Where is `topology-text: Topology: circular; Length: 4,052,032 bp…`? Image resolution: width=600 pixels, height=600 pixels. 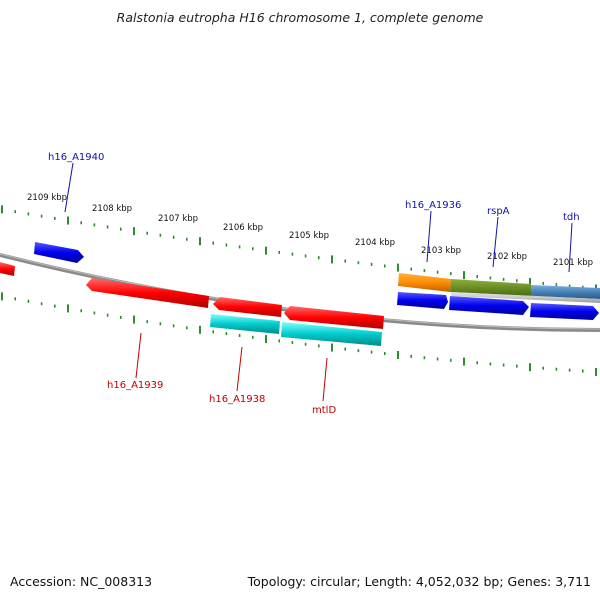
topology-text: Topology: circular; Length: 4,052,032 bp… is located at coordinates (419, 581).